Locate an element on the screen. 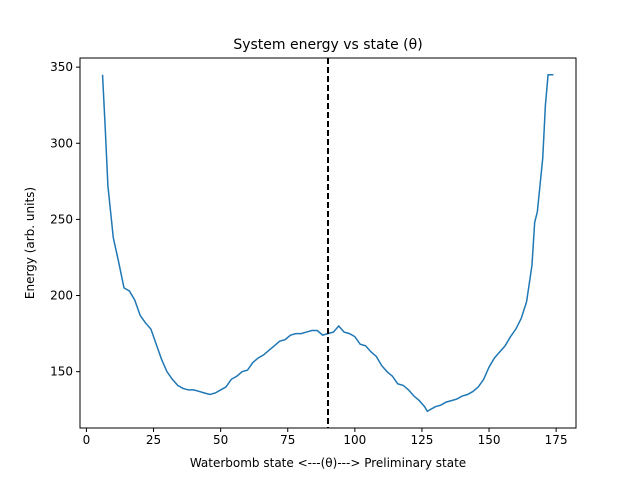 Image resolution: width=640 pixels, height=484 pixels. x-tick-label: 50 is located at coordinates (220, 440).